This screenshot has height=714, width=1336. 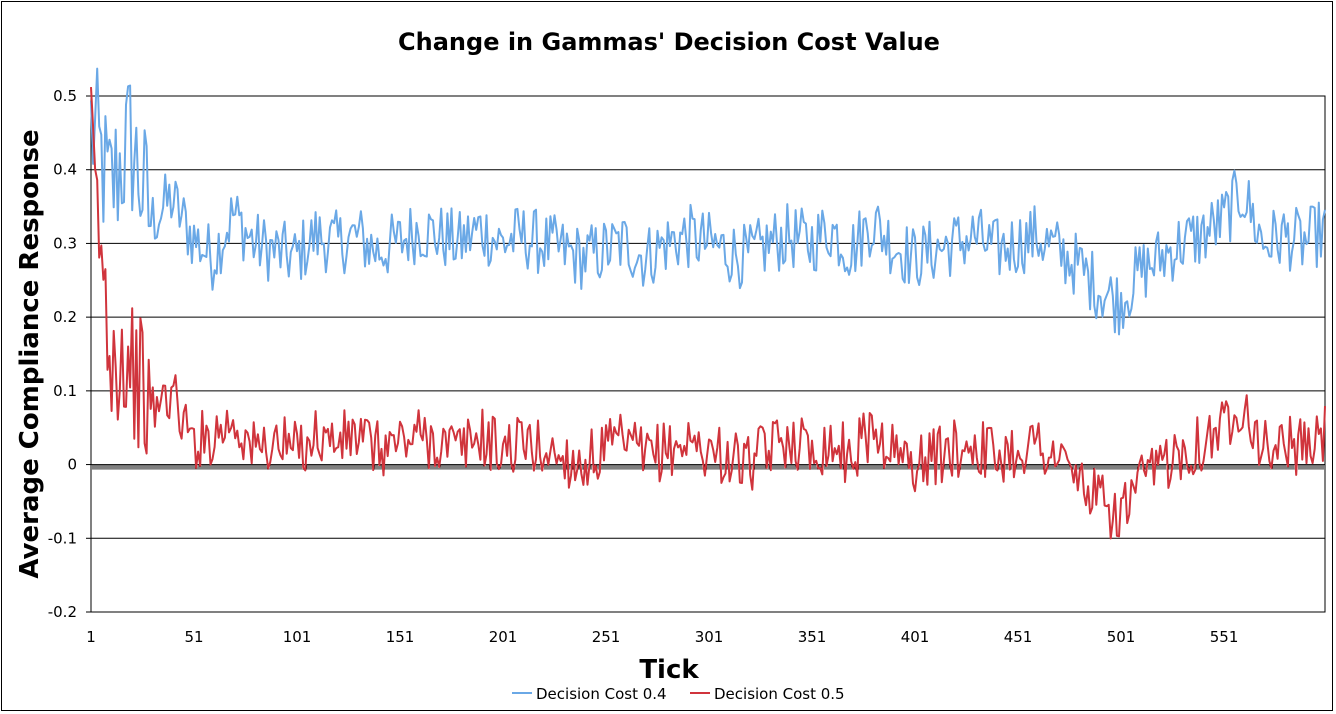 What do you see at coordinates (65, 243) in the screenshot?
I see `y-tick-label-5: 0.3` at bounding box center [65, 243].